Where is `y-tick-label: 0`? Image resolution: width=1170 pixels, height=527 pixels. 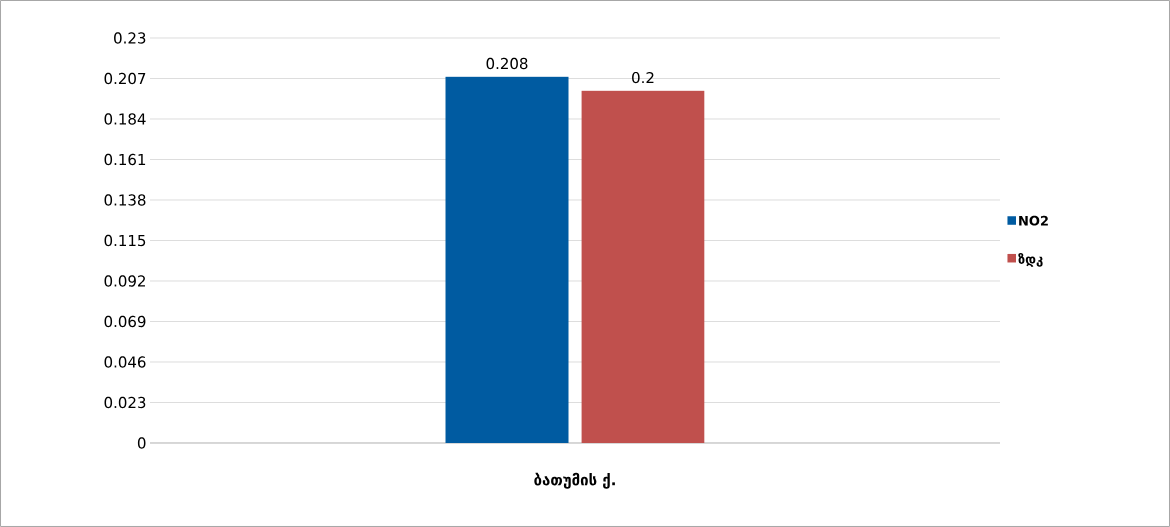
y-tick-label: 0 is located at coordinates (141, 443).